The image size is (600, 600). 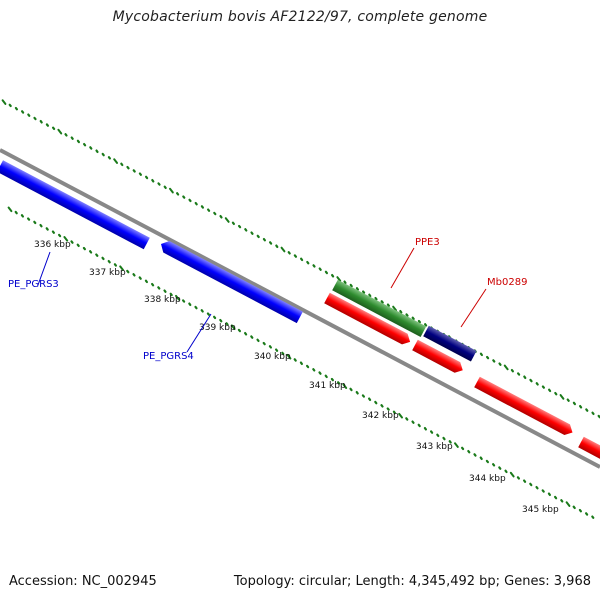 What do you see at coordinates (33, 284) in the screenshot?
I see `gene-label: PE_PGRS3` at bounding box center [33, 284].